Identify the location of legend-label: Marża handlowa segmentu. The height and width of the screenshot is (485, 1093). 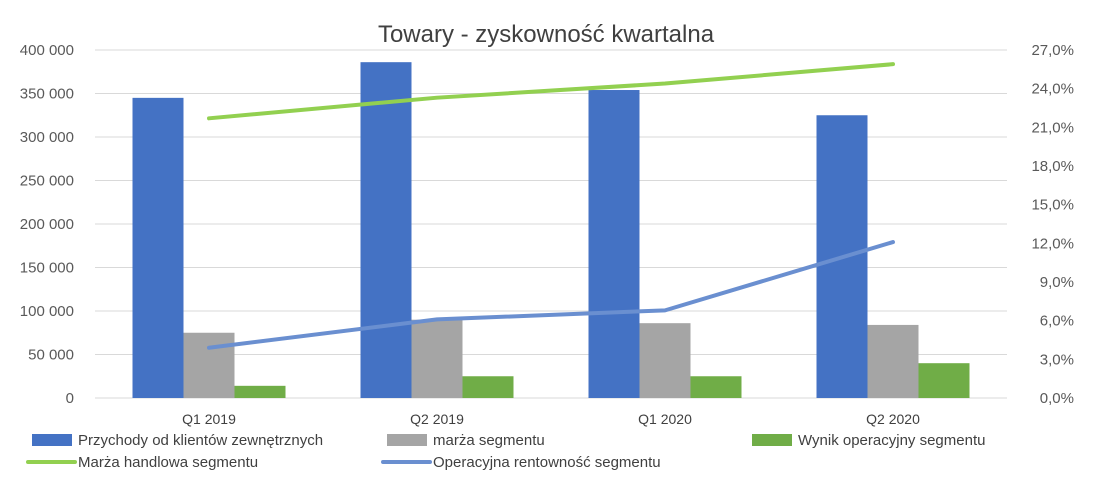
(168, 462).